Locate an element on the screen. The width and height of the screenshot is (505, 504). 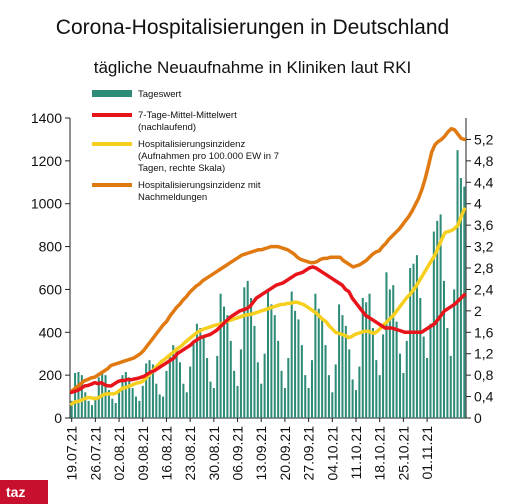
legend-label-incidence-3: Tagen, rechte Skala) is located at coordinates (181, 168).